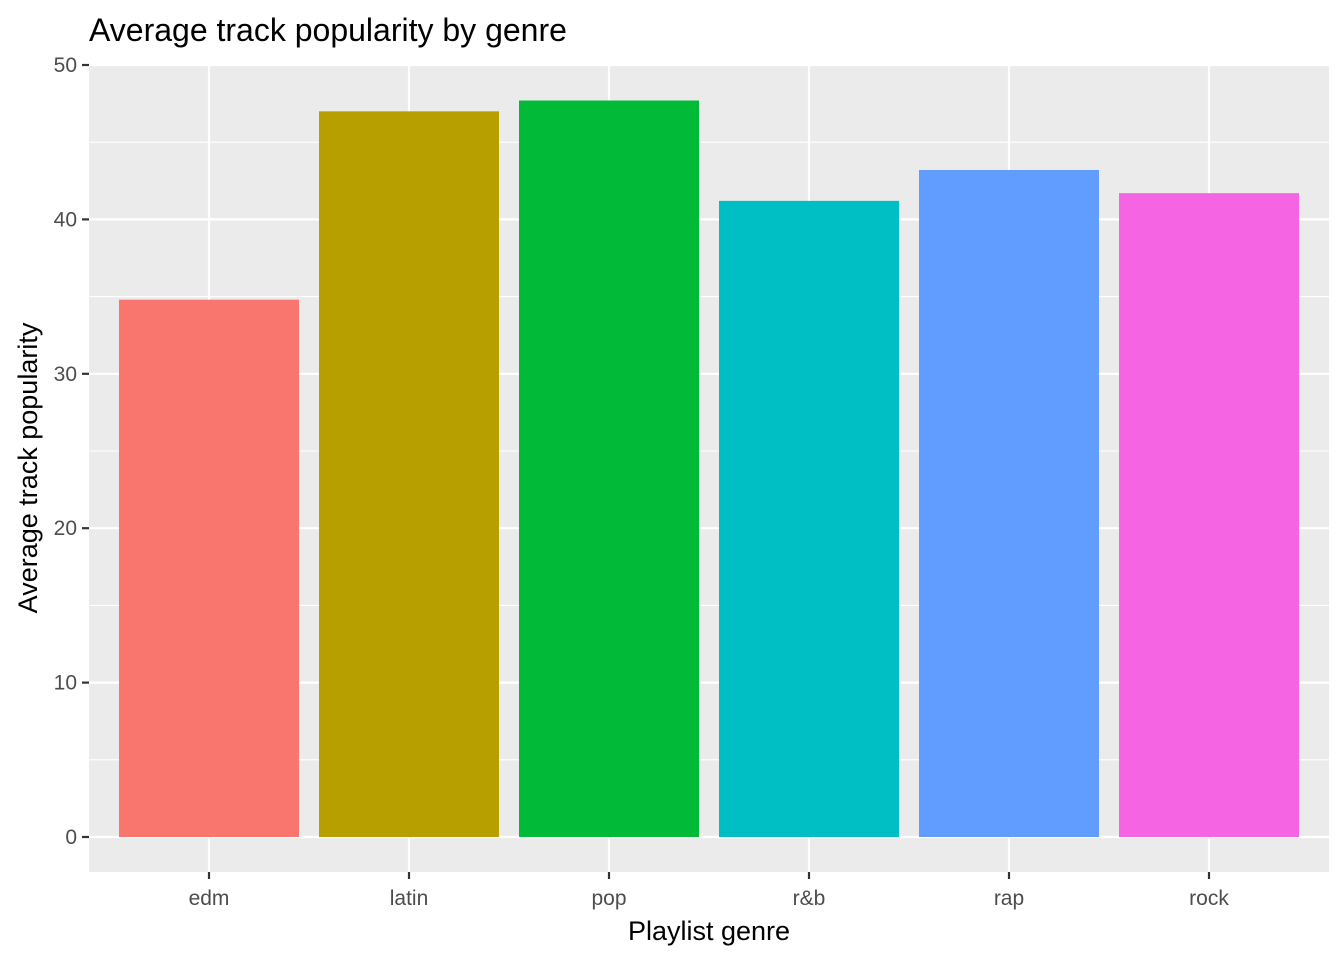 Image resolution: width=1344 pixels, height=960 pixels. What do you see at coordinates (65, 683) in the screenshot?
I see `y-tick-label: 10` at bounding box center [65, 683].